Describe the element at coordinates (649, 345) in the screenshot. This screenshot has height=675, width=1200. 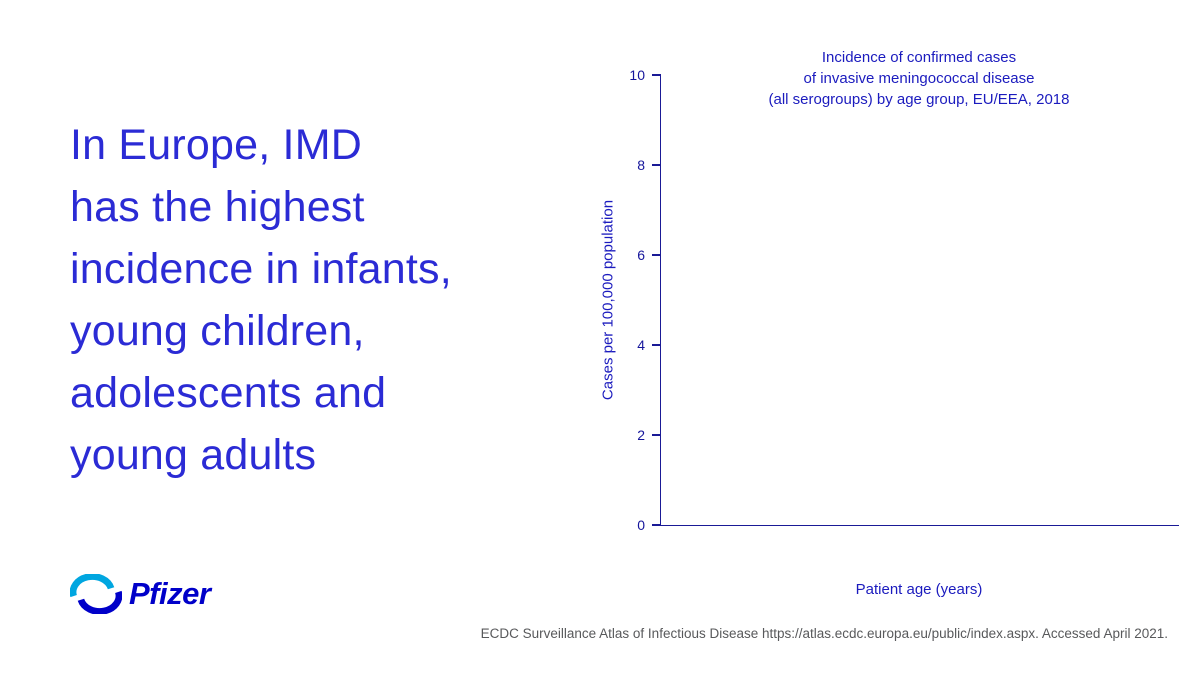
I see `y-tick: 4` at that location.